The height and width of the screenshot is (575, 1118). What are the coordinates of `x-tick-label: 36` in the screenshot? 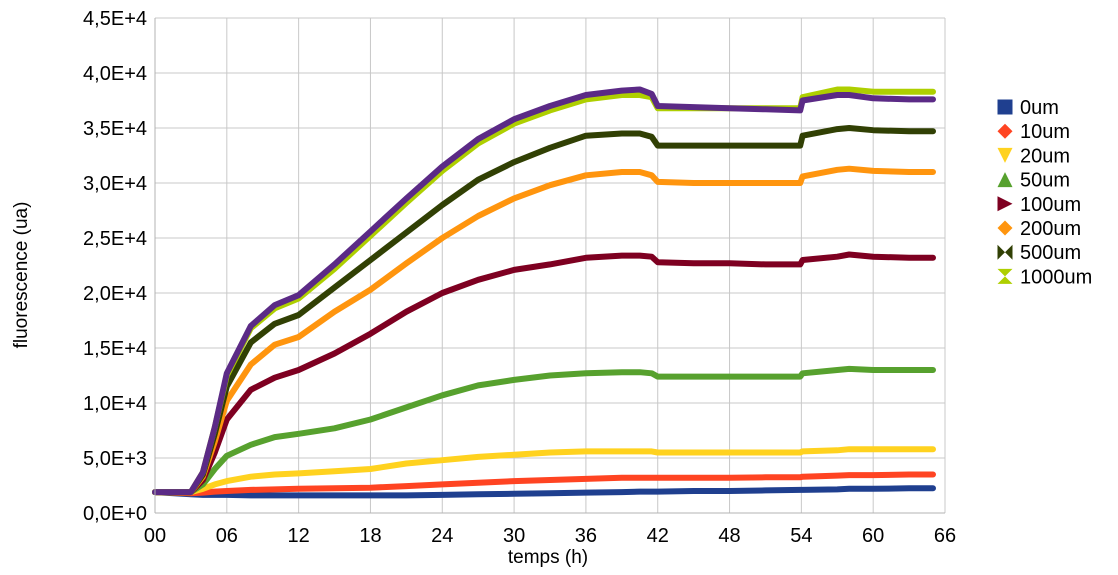 It's located at (586, 536).